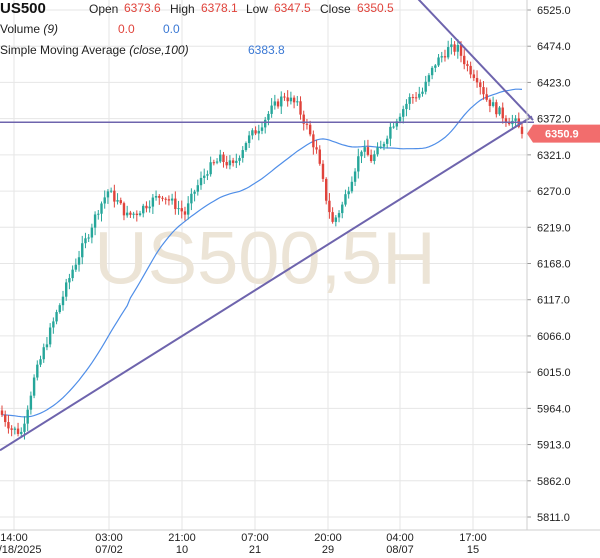 This screenshot has height=558, width=600. Describe the element at coordinates (554, 409) in the screenshot. I see `y-tick-label: 5964.0` at that location.